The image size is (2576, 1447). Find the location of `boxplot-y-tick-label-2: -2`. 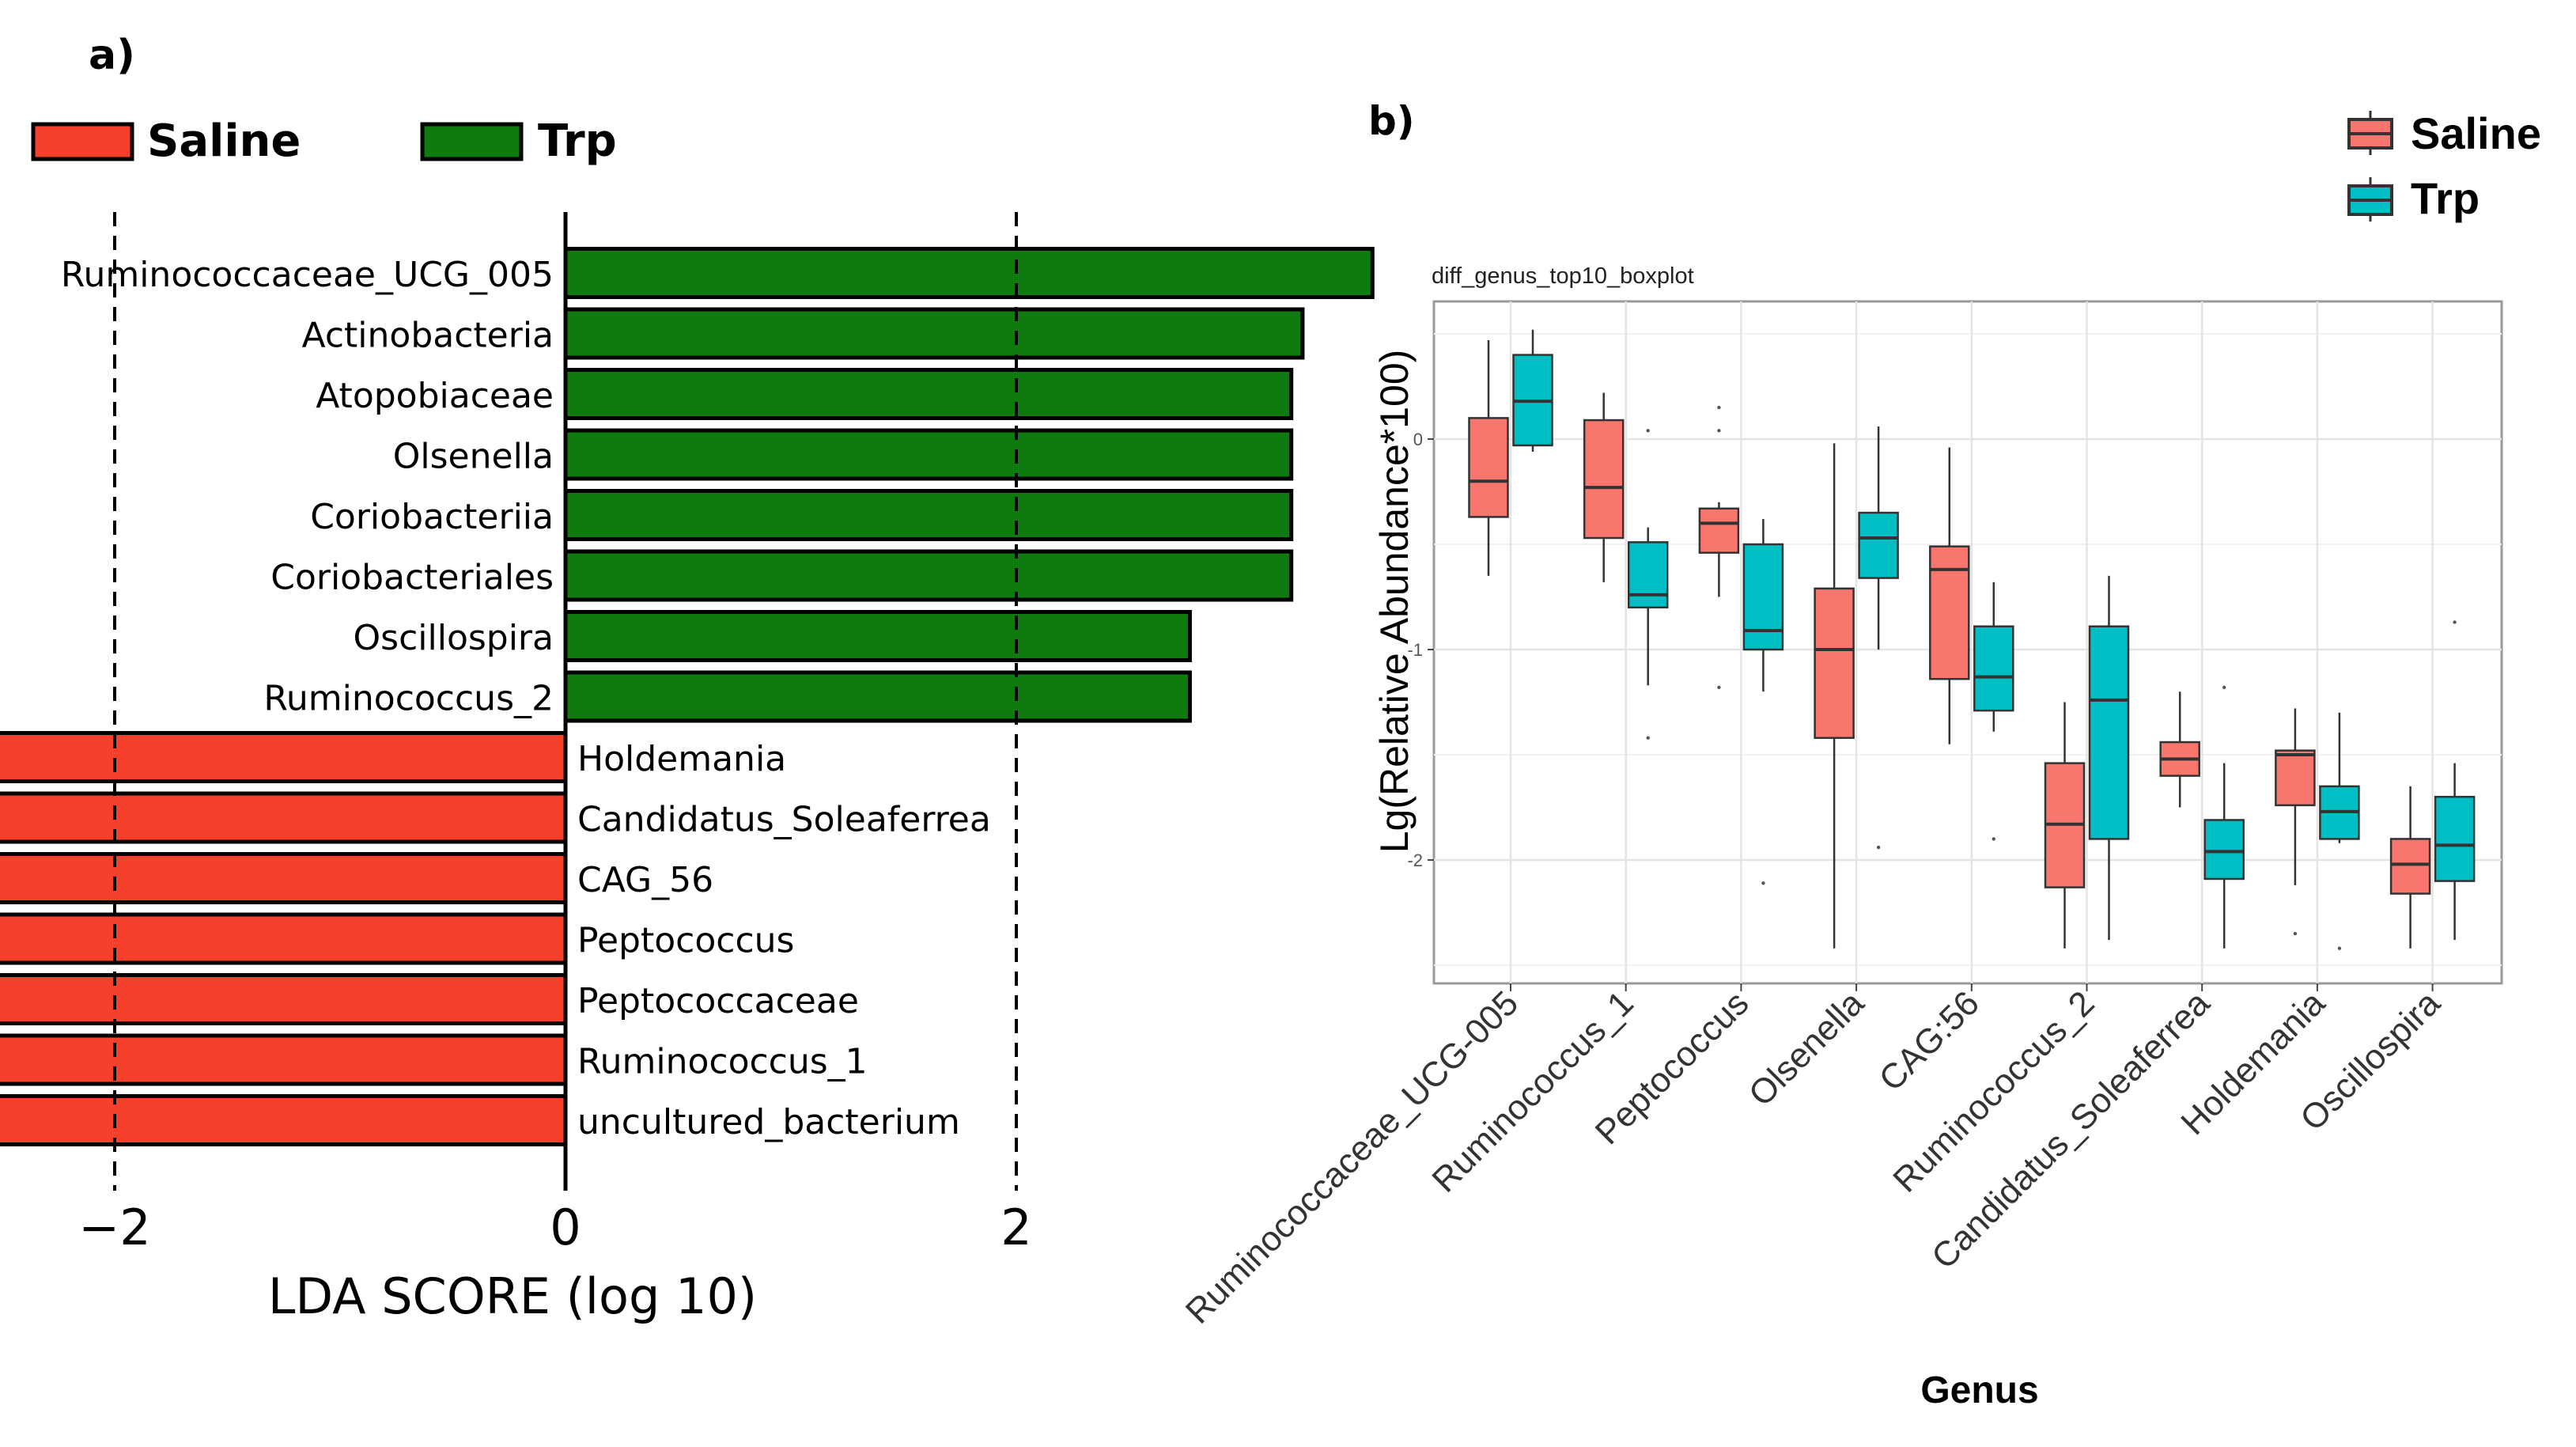

boxplot-y-tick-label-2: -2 is located at coordinates (1415, 860).